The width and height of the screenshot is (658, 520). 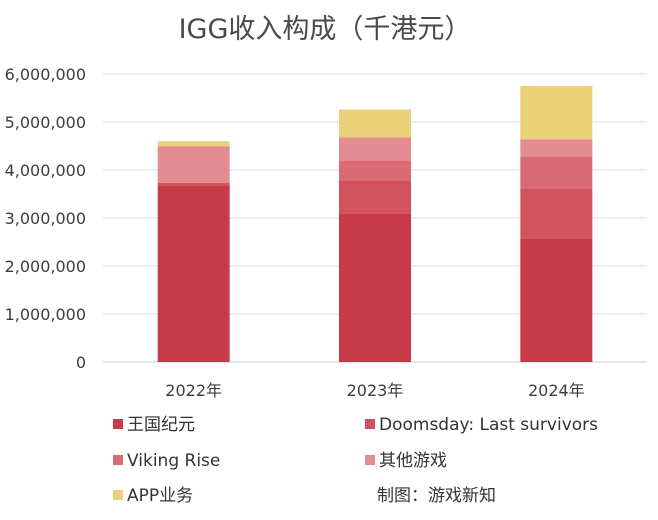 I want to click on legend-label: 王国纪元, so click(x=161, y=425).